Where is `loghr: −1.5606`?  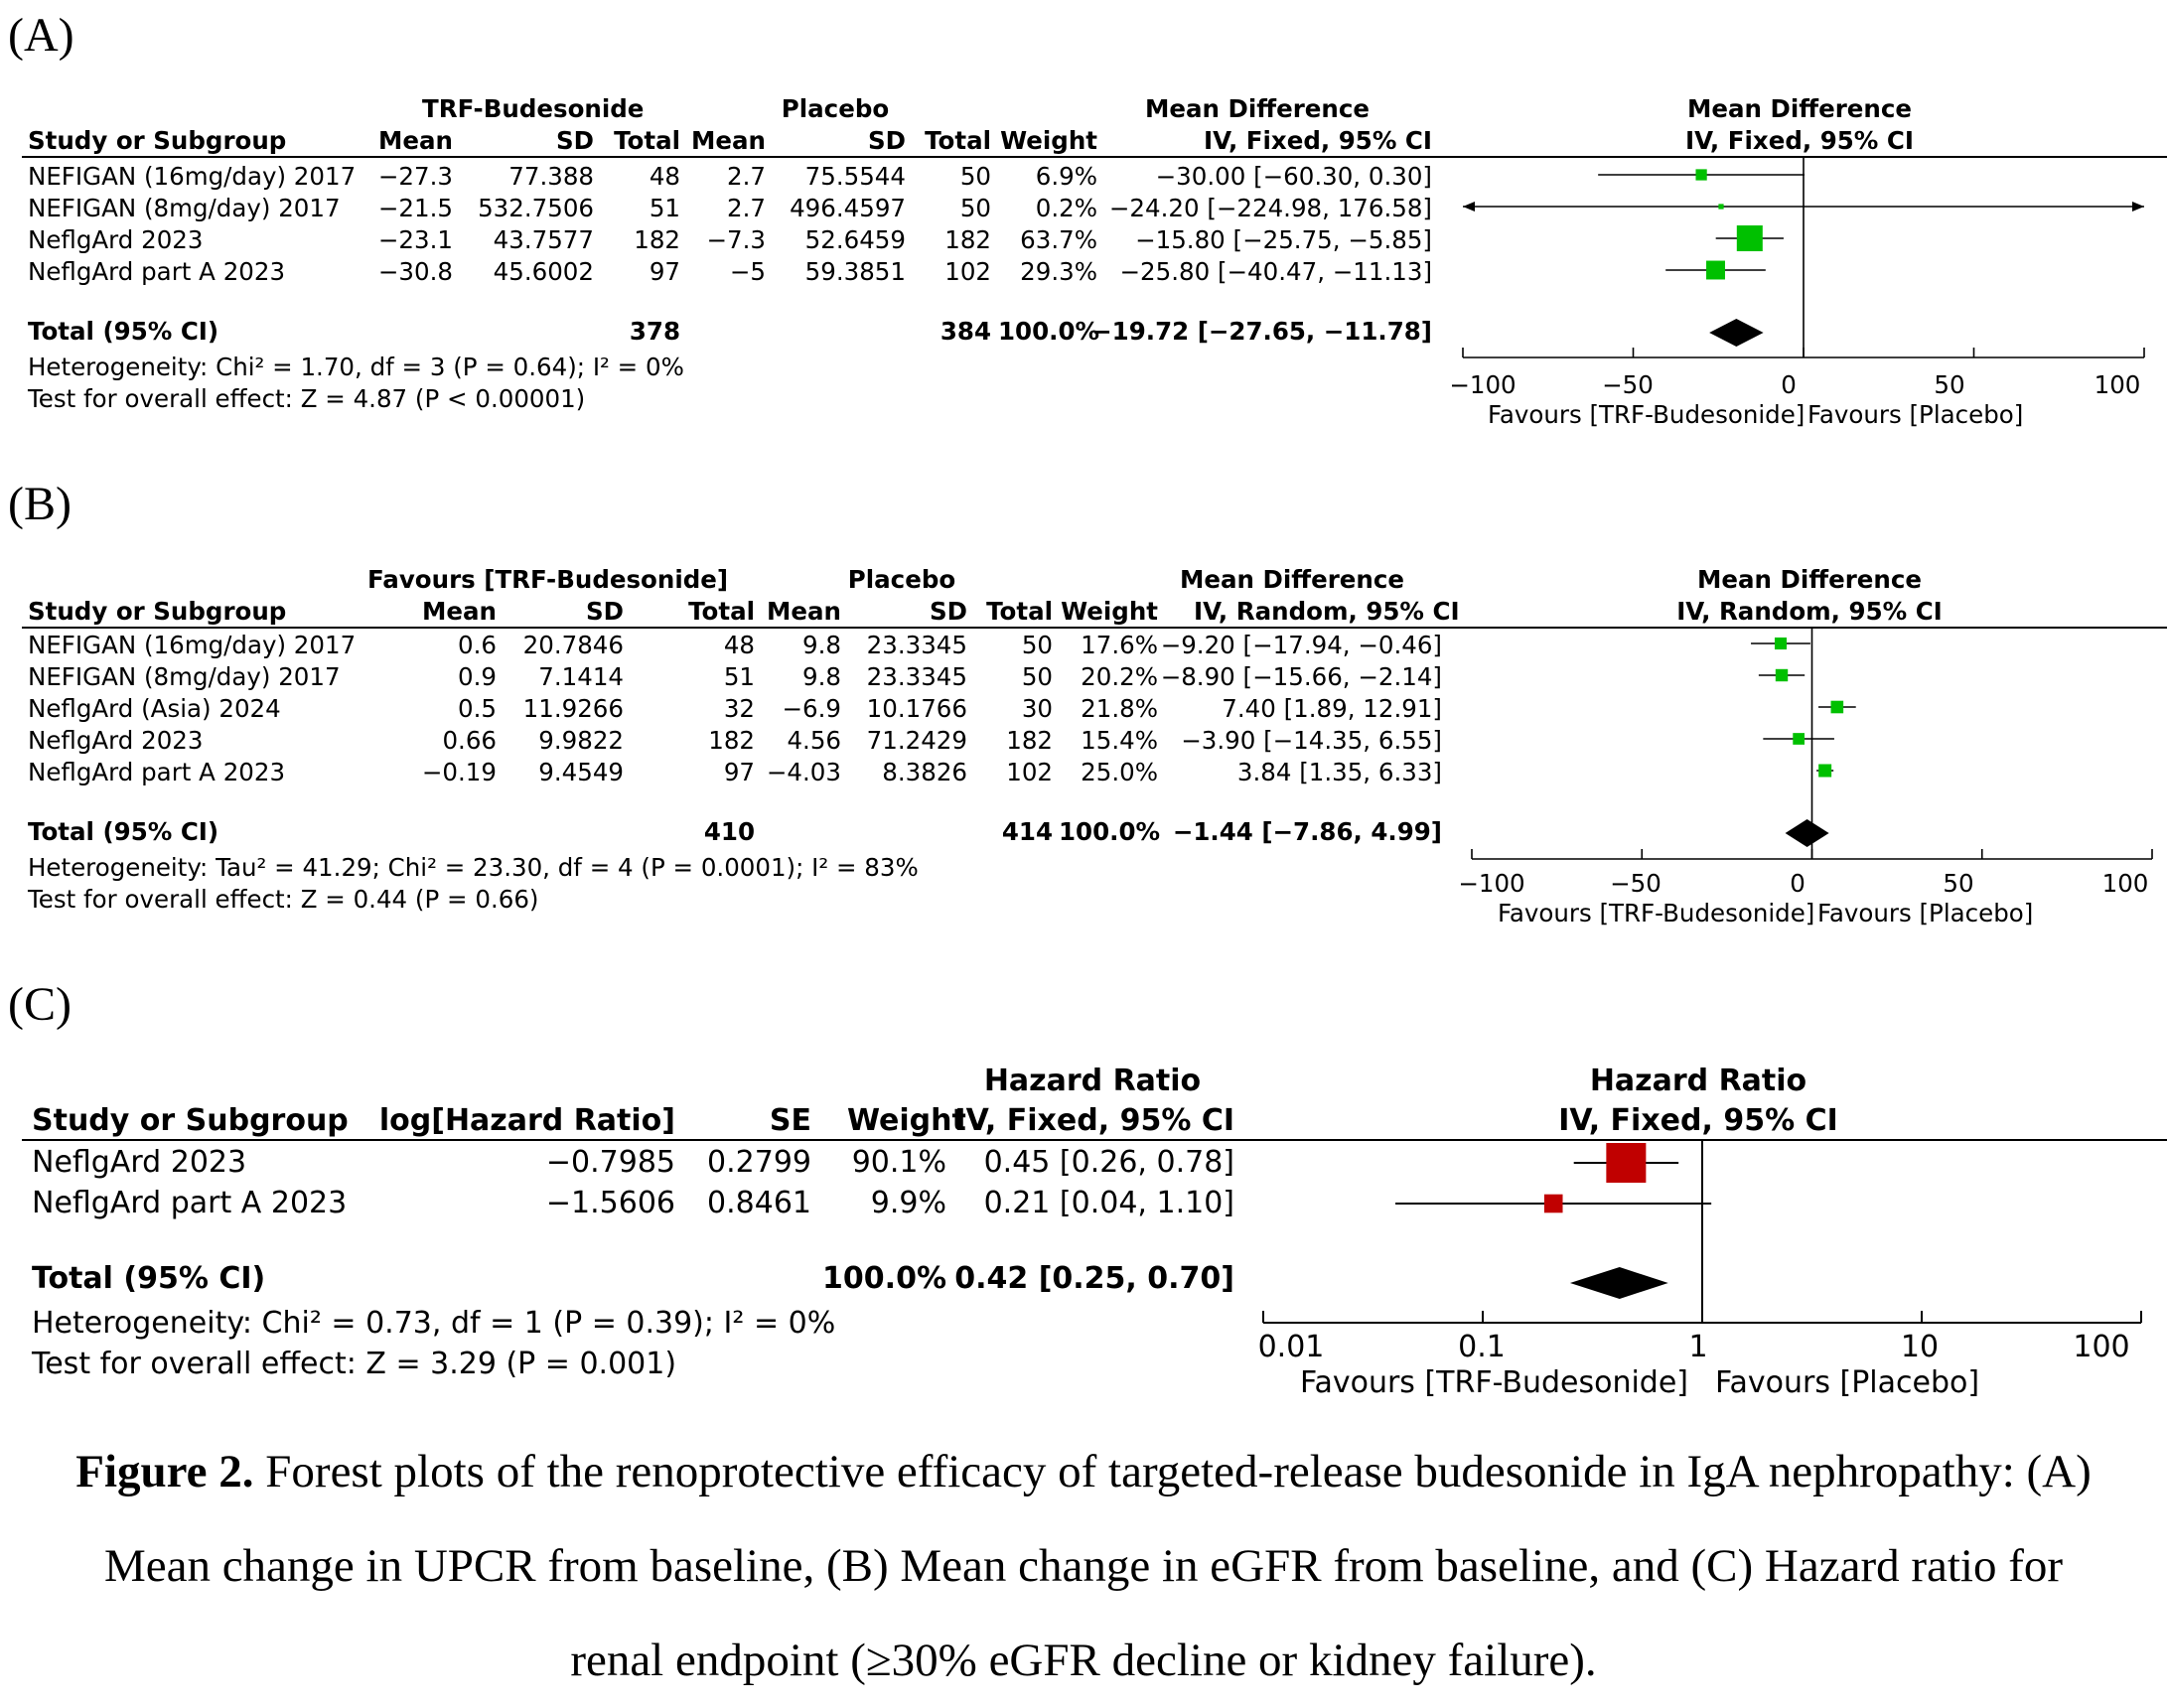
loghr: −1.5606 is located at coordinates (610, 1203).